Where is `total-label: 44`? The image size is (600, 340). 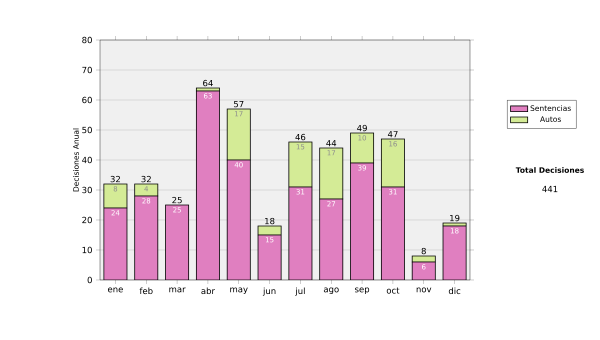
total-label: 44 is located at coordinates (331, 143).